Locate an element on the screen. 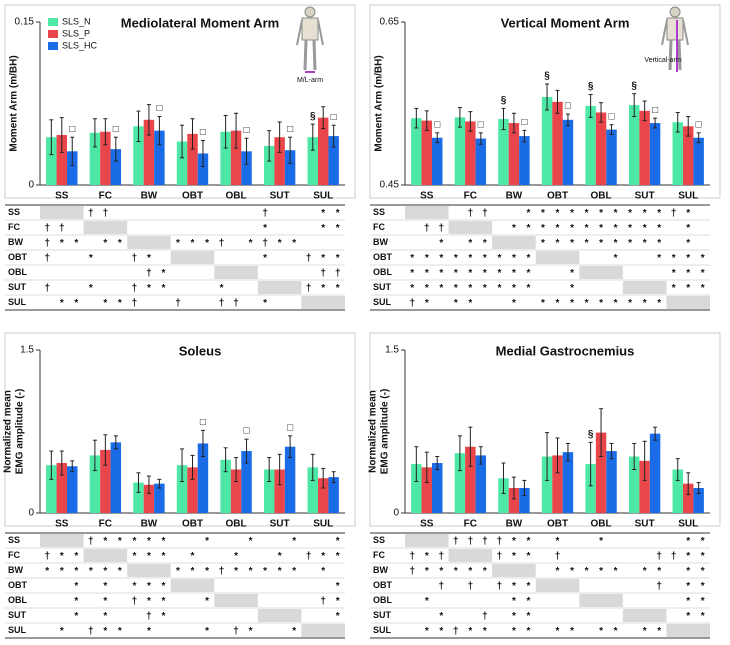 Image resolution: width=730 pixels, height=645 pixels. matrix-row-label: BW is located at coordinates (15, 242).